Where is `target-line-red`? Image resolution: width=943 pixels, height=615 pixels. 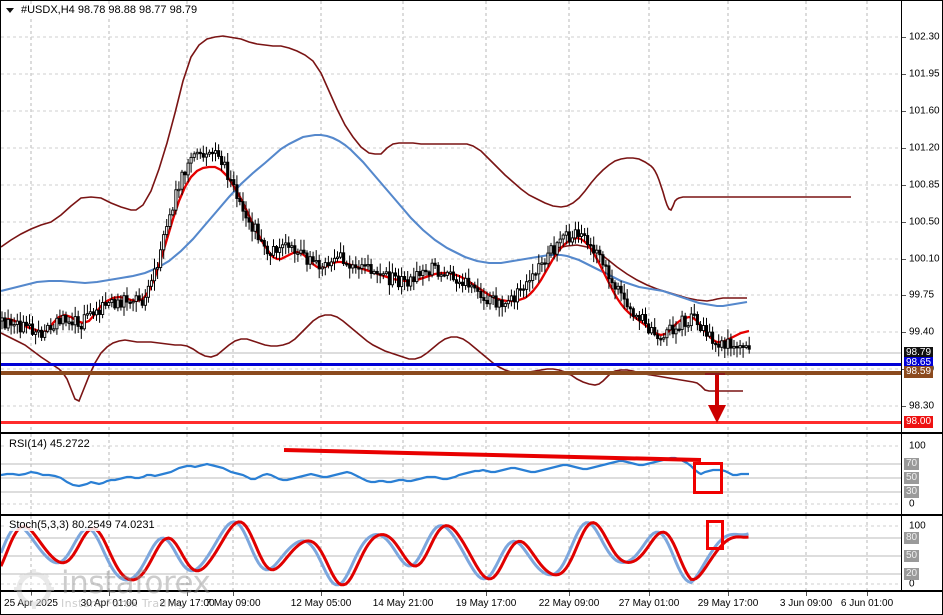 target-line-red is located at coordinates (451, 422).